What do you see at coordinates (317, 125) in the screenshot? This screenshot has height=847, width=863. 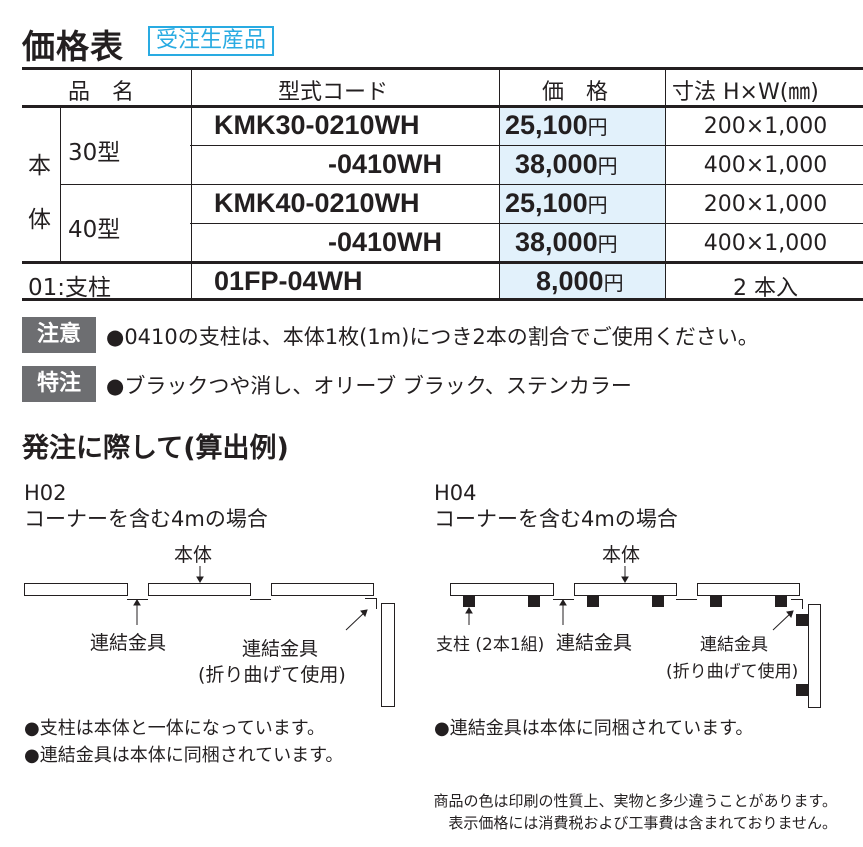 I see `model-code: KMK30-0210WH` at bounding box center [317, 125].